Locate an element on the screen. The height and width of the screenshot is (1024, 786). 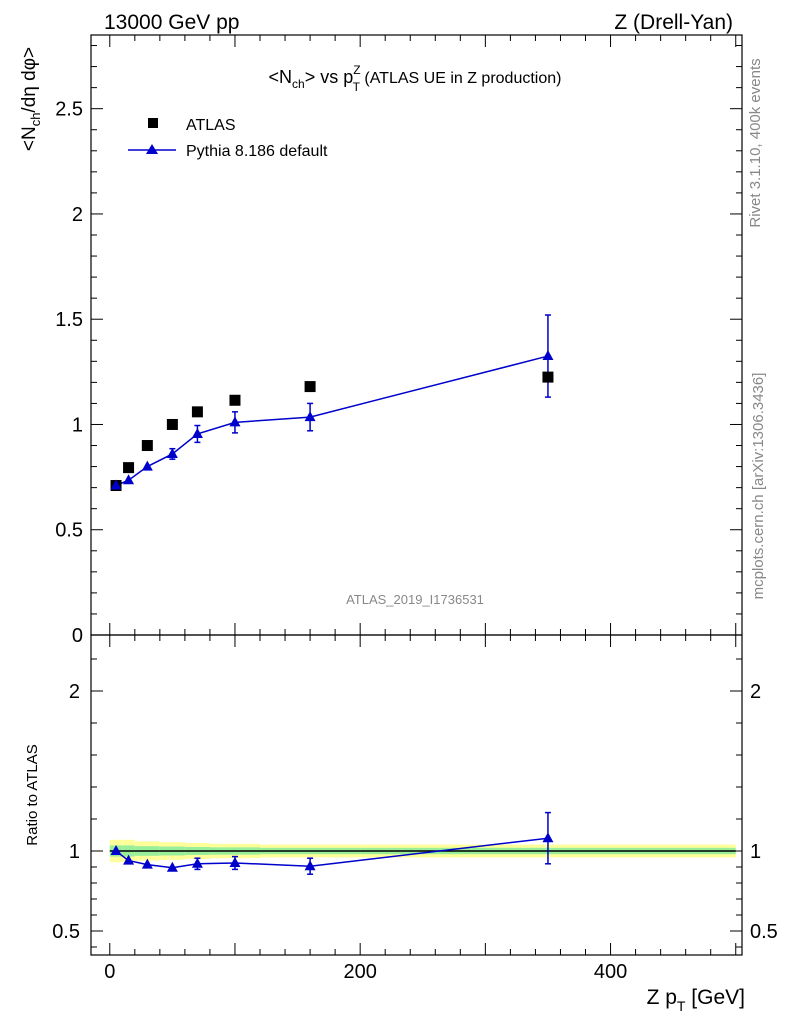
ratio-data is located at coordinates (332, 843).